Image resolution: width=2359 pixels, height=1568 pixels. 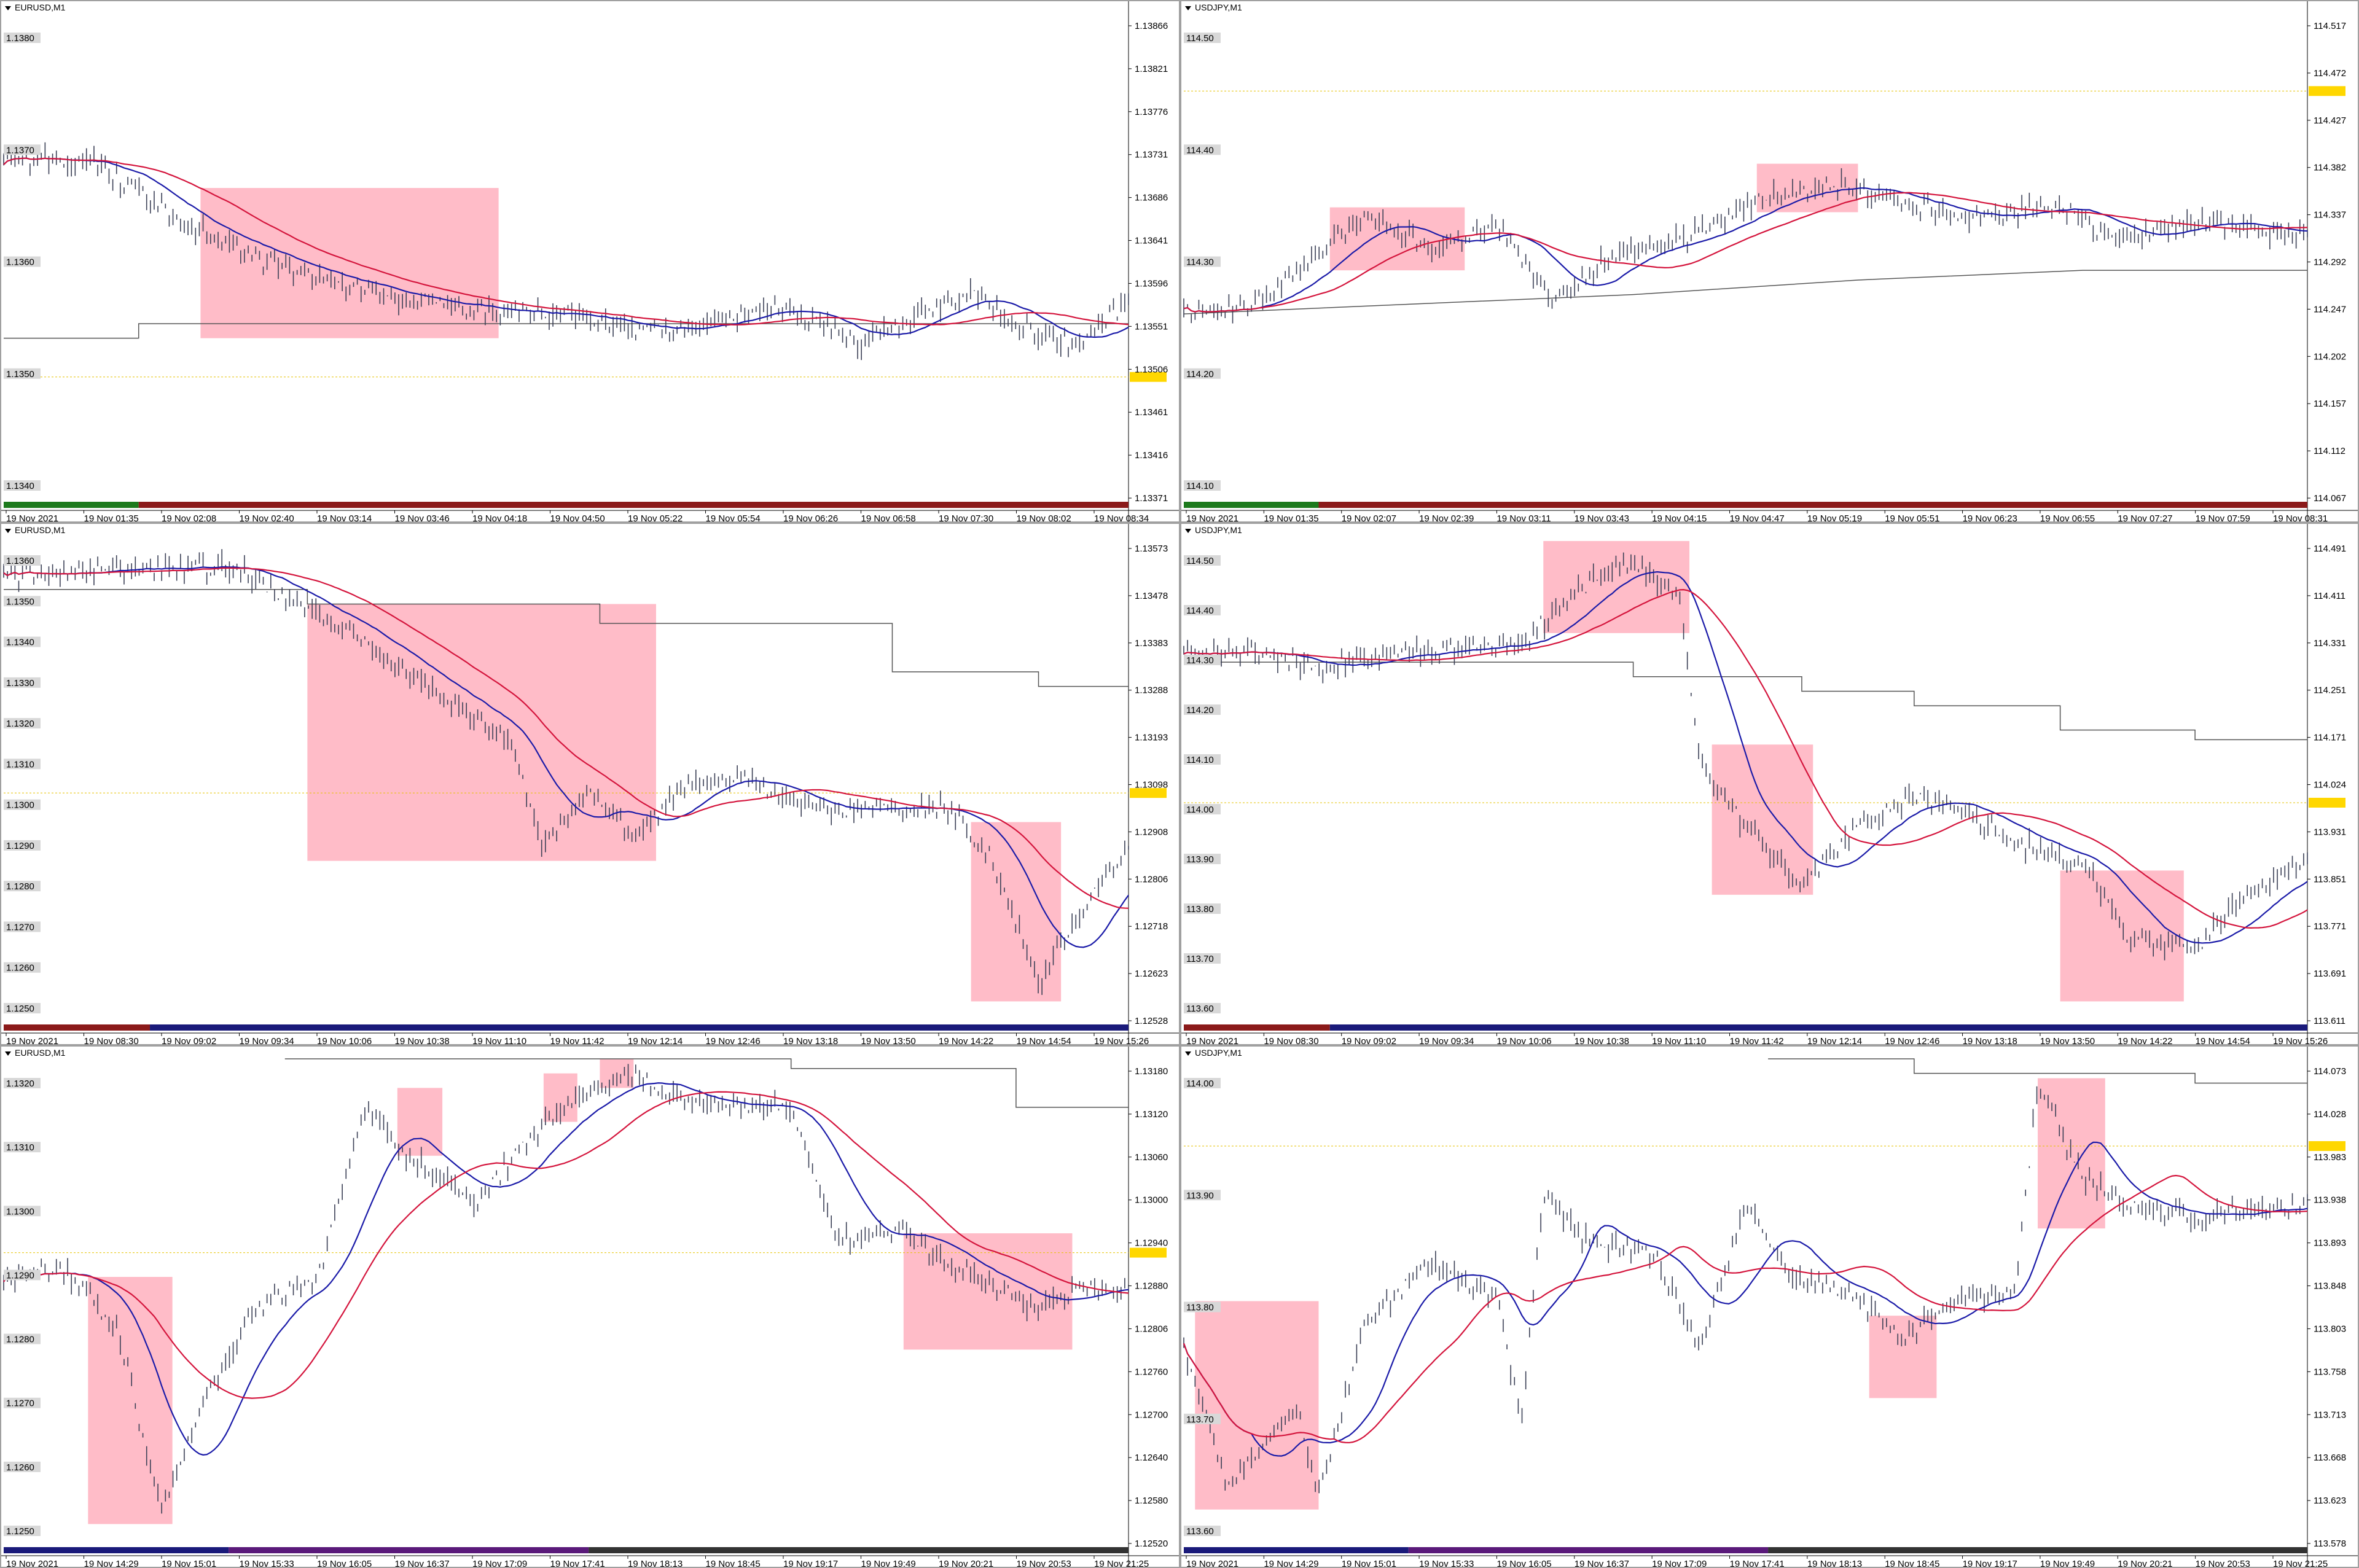 I want to click on level-tag-label: 113.60, so click(x=1200, y=1009).